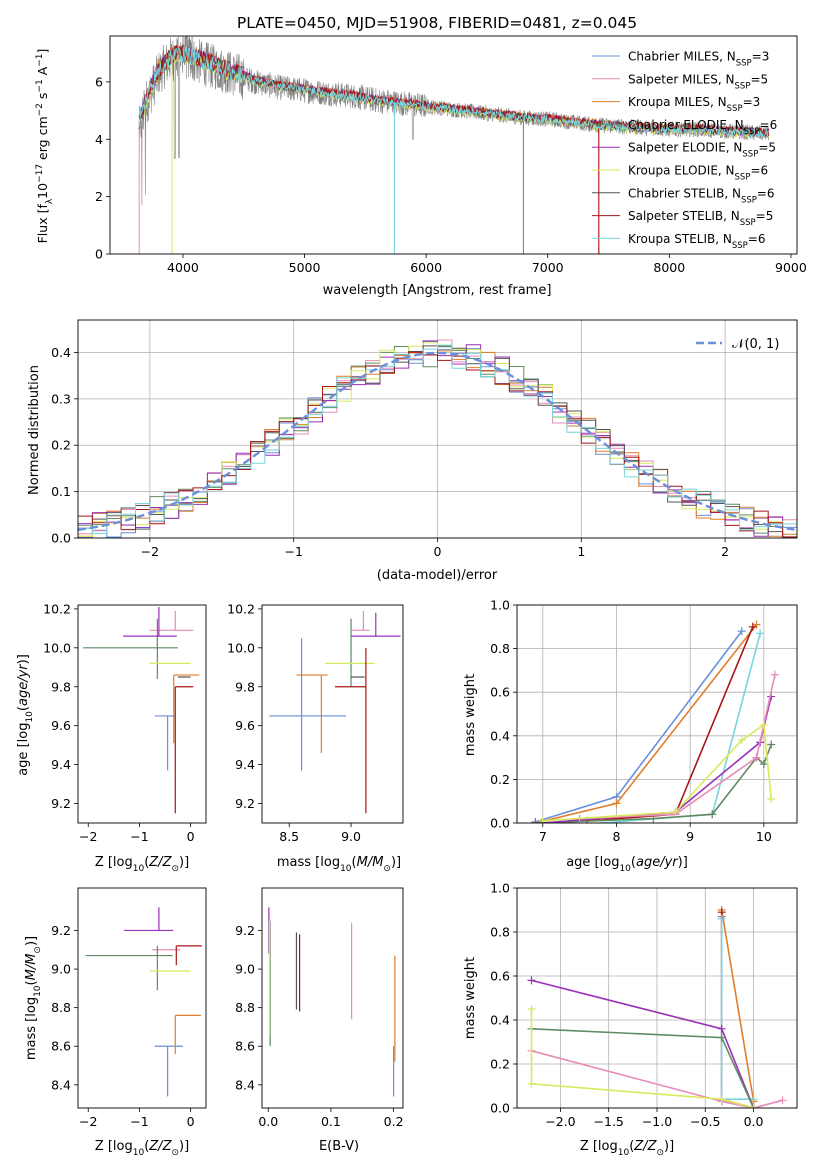 Image resolution: width=819 pixels, height=1170 pixels. Describe the element at coordinates (500, 605) in the screenshot. I see `y-tick-label: 1.0` at that location.